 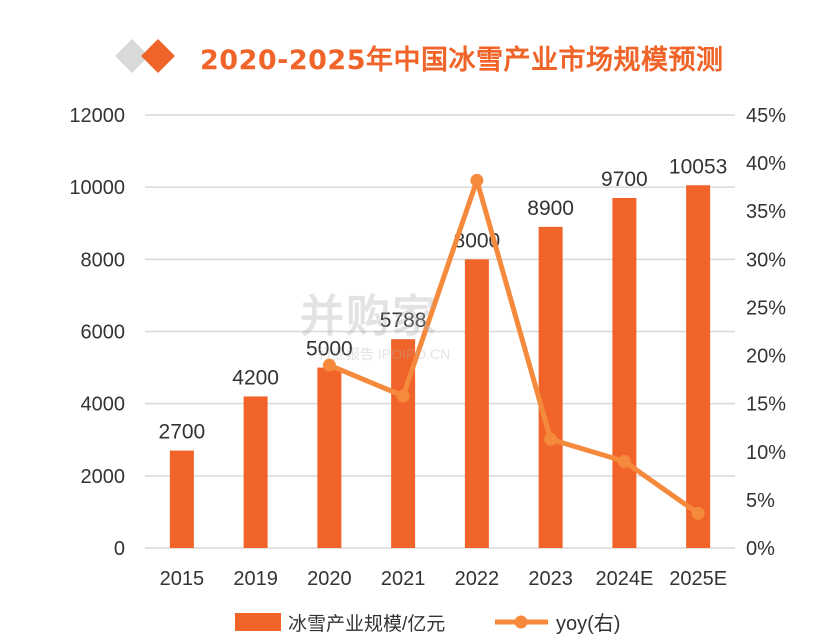 What do you see at coordinates (698, 166) in the screenshot?
I see `bar-data-label: 10053` at bounding box center [698, 166].